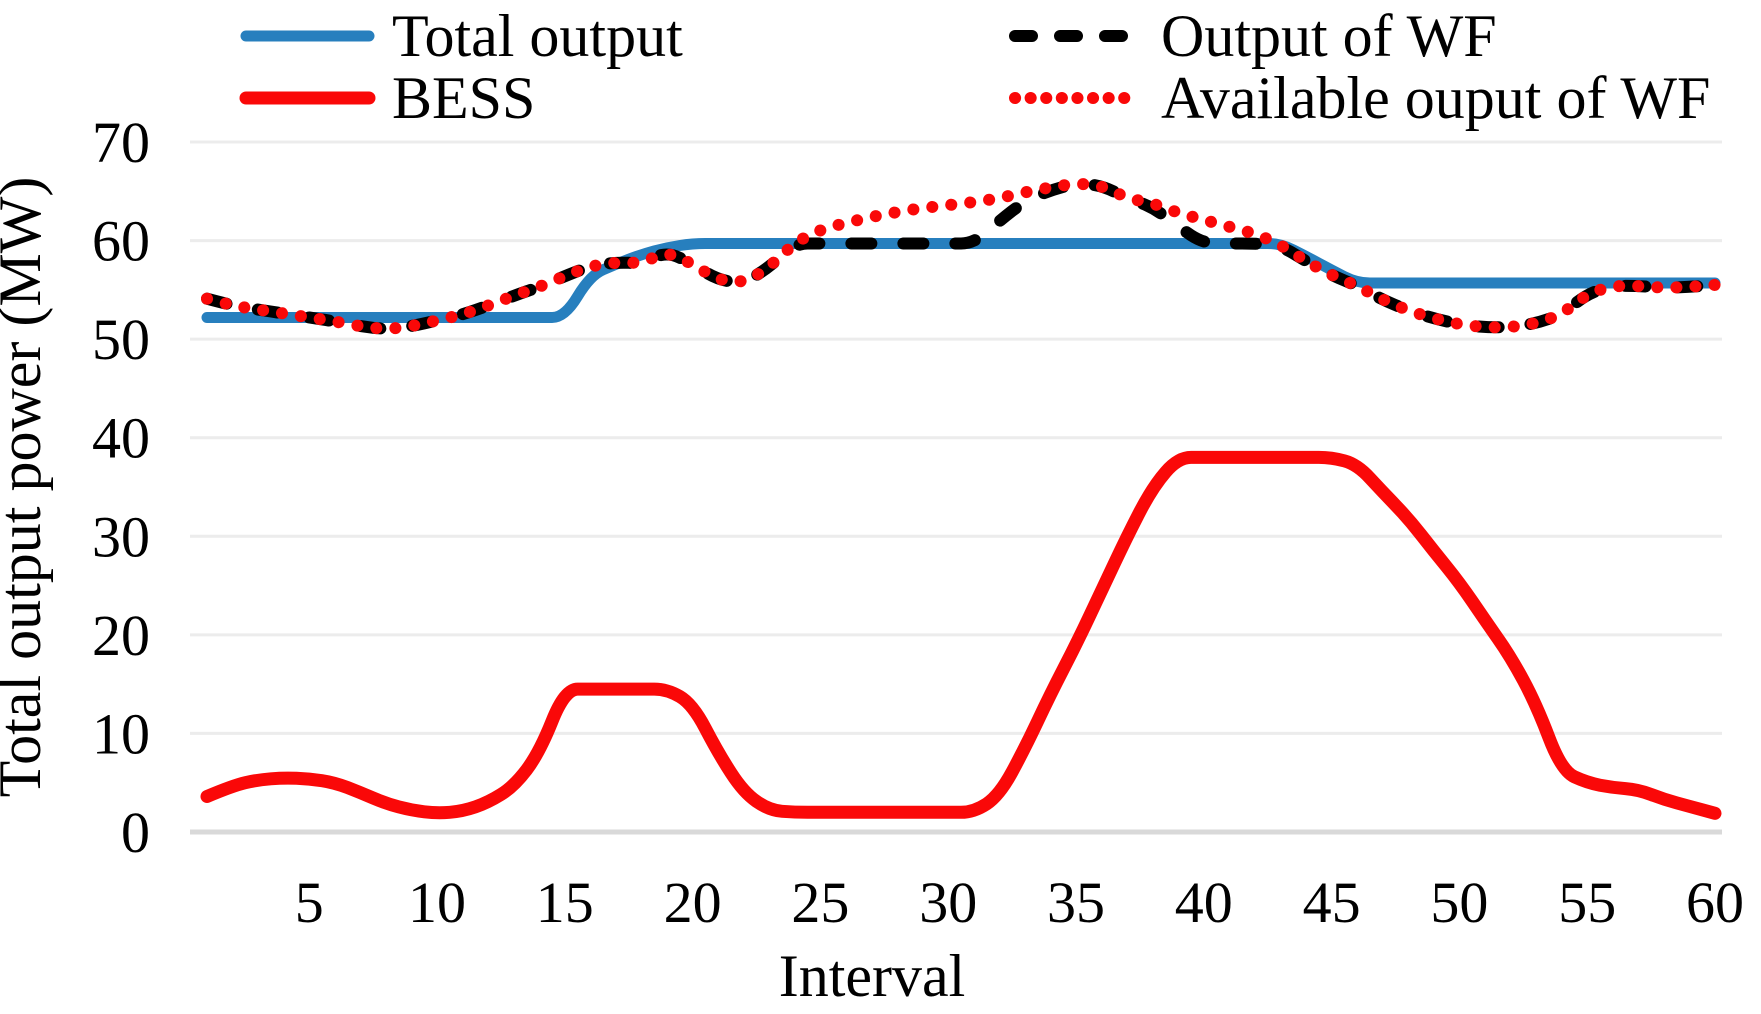  What do you see at coordinates (537, 36) in the screenshot?
I see `legend-label-total-output: Total output` at bounding box center [537, 36].